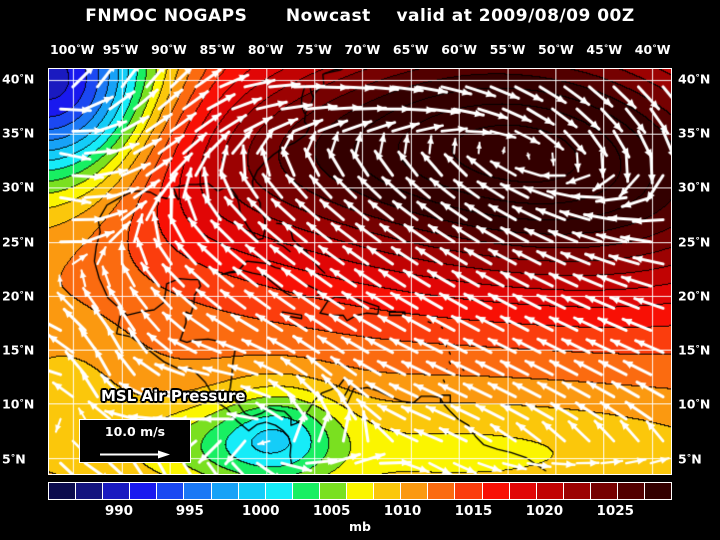  What do you see at coordinates (135, 431) in the screenshot?
I see `wind-vector-legend-label: 10.0 m/s` at bounding box center [135, 431].